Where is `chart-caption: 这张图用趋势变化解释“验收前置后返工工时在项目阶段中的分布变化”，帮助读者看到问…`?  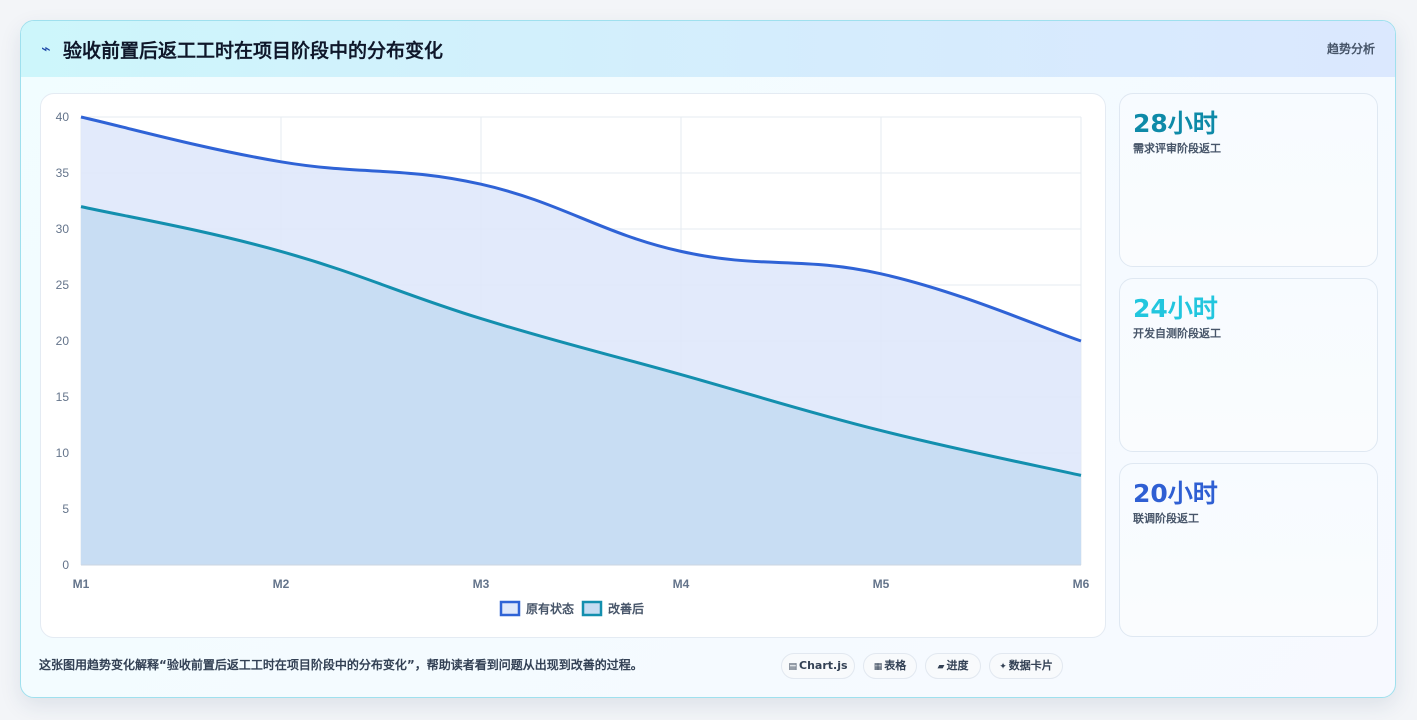 chart-caption: 这张图用趋势变化解释“验收前置后返工工时在项目阶段中的分布变化”，帮助读者看到问… is located at coordinates (341, 665).